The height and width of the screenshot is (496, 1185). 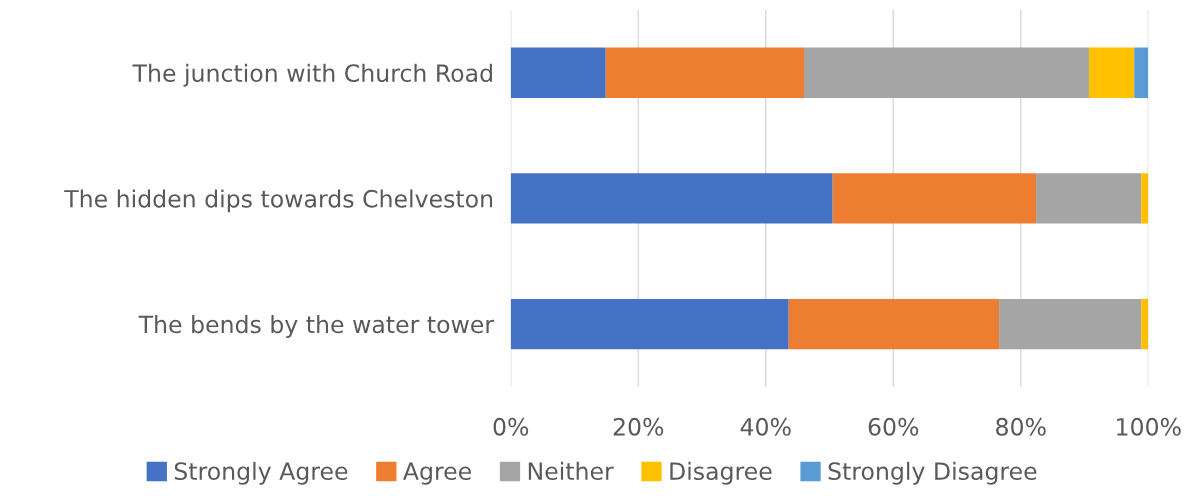 What do you see at coordinates (316, 326) in the screenshot?
I see `y-tick-label: The bends by the water tower` at bounding box center [316, 326].